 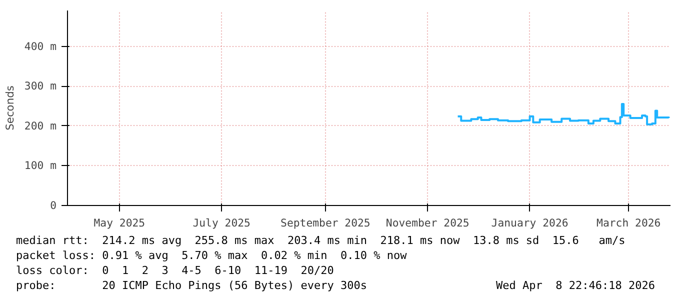 I want to click on text: median rtt: 214.2 ms avg 255.8 ms max 203.4 ms min 218.1 ms now 13.8 ms sd 15.6 am/s, so click(x=321, y=240).